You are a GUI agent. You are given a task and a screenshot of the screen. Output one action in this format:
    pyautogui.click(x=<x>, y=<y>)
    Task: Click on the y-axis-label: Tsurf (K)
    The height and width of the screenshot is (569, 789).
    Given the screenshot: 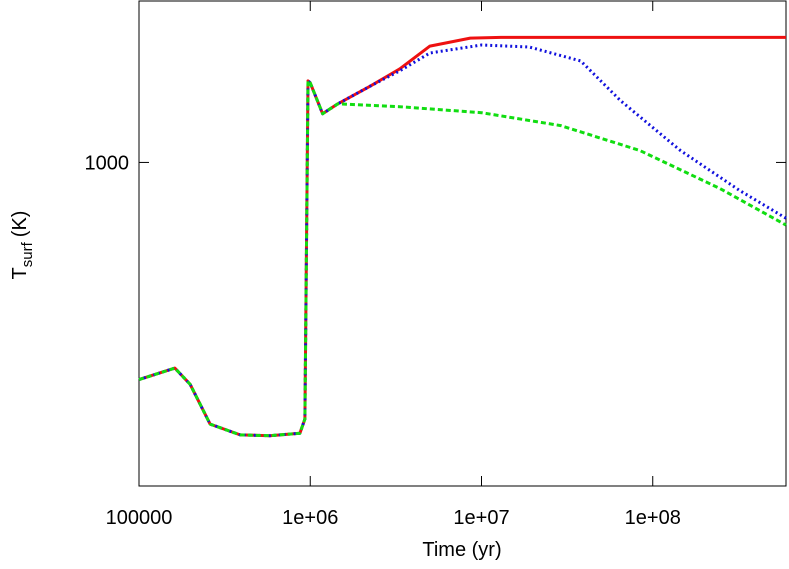 What is the action you would take?
    pyautogui.click(x=22, y=245)
    